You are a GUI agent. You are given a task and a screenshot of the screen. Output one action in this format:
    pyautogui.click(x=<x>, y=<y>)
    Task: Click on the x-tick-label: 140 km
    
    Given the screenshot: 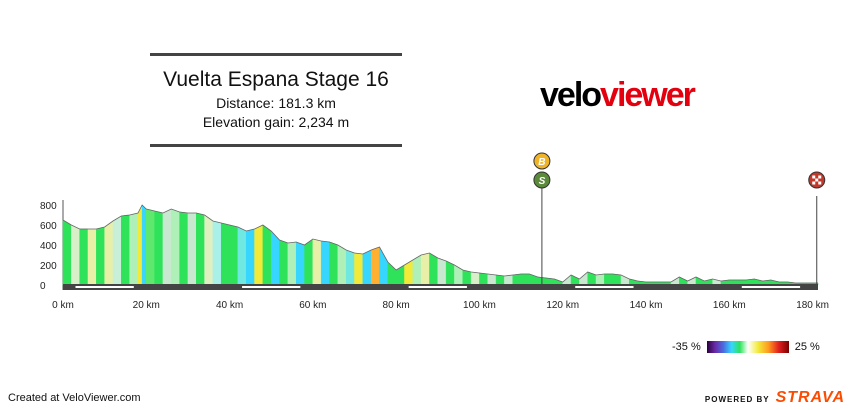 What is the action you would take?
    pyautogui.click(x=646, y=305)
    